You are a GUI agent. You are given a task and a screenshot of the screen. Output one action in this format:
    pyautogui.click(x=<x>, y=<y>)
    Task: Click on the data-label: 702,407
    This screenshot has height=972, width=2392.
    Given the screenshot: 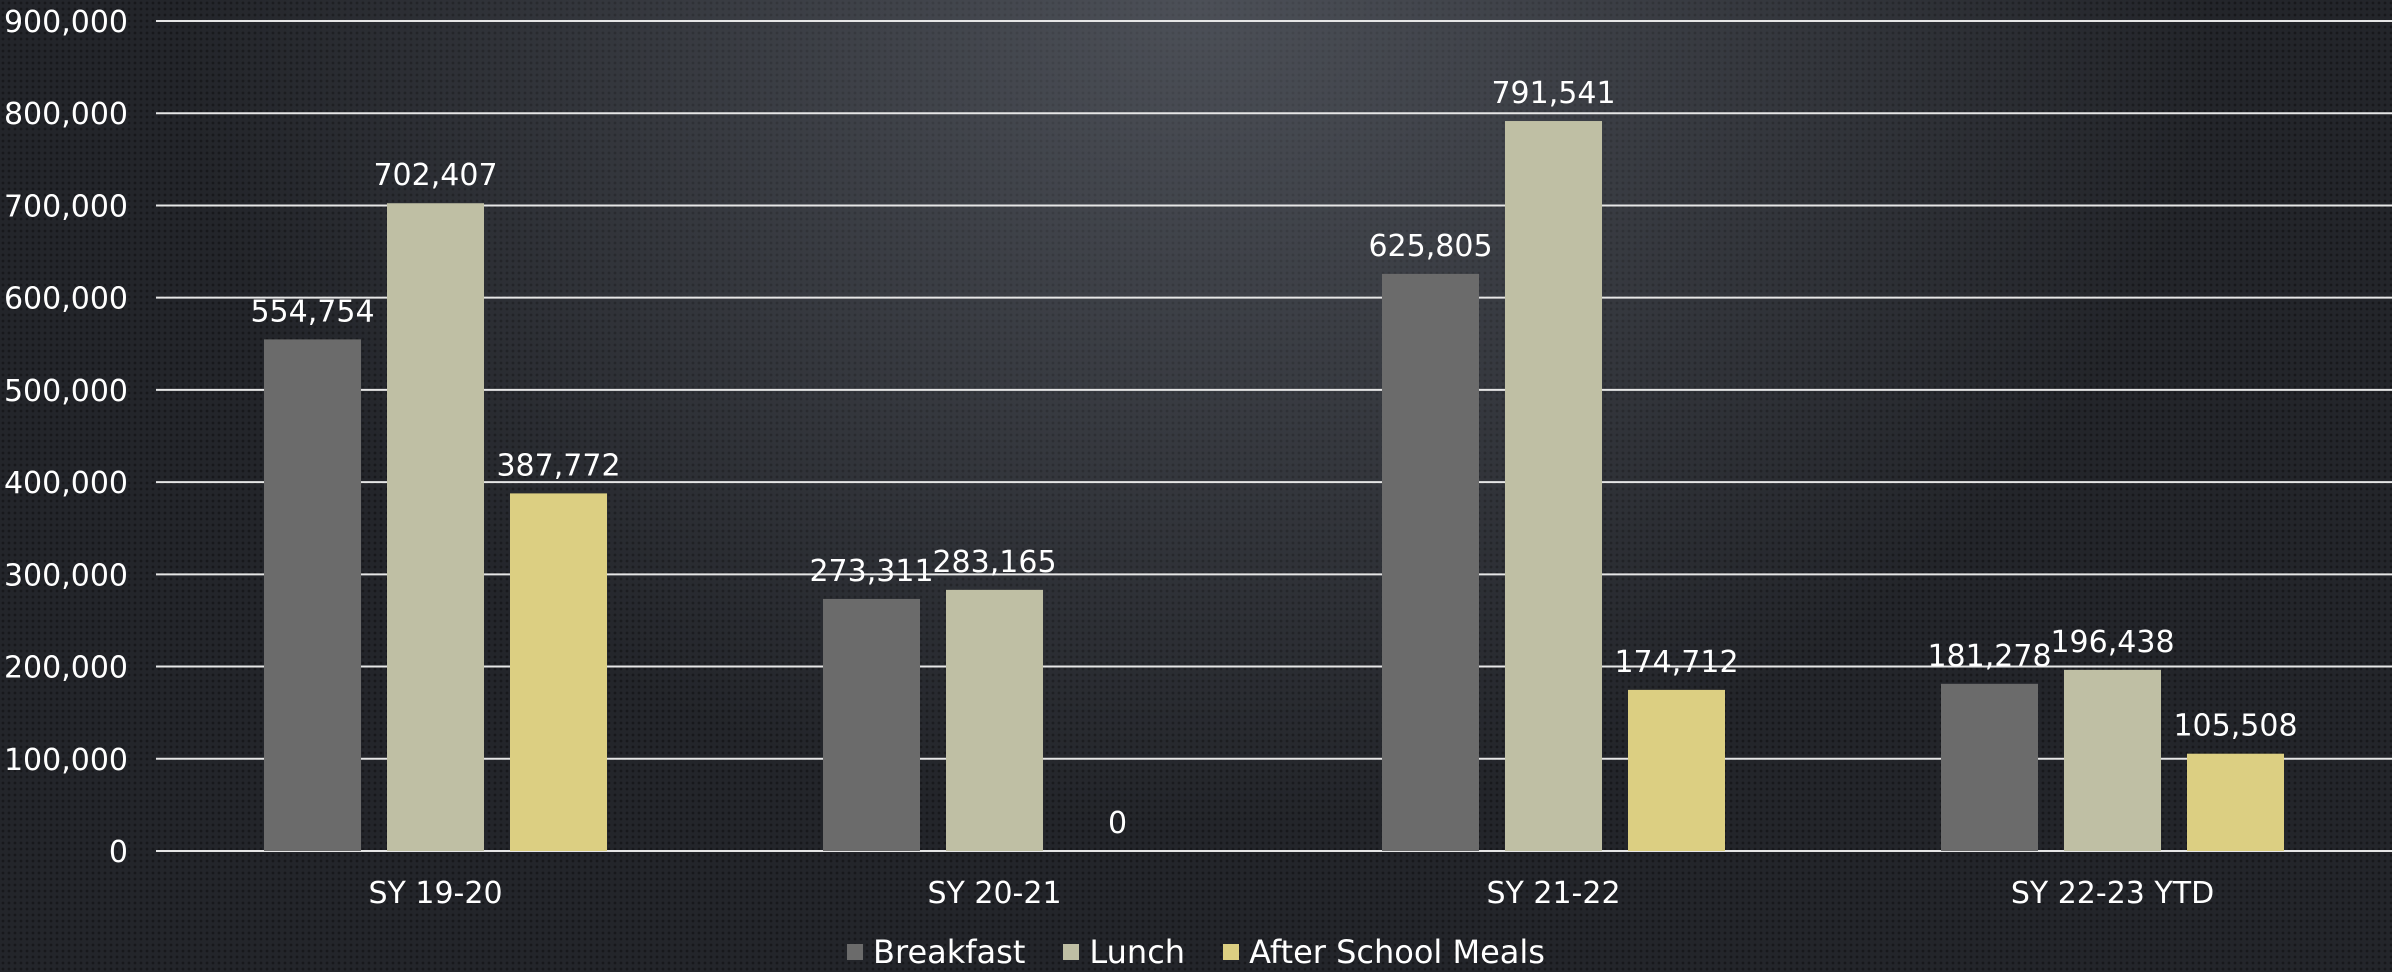 What is the action you would take?
    pyautogui.click(x=435, y=175)
    